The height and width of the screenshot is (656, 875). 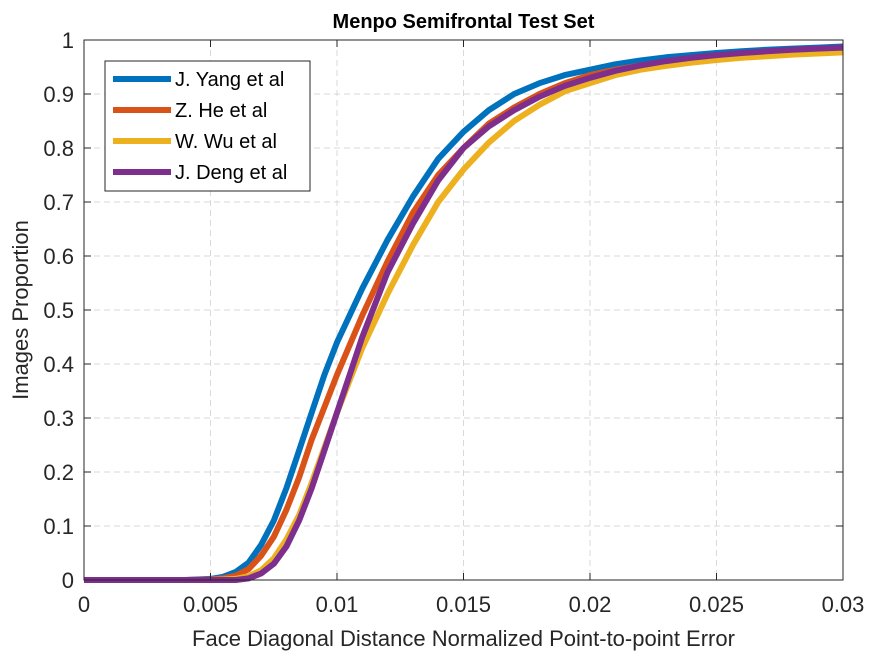 I want to click on legend-label-j-deng-et-al: J. Deng et al, so click(x=231, y=173).